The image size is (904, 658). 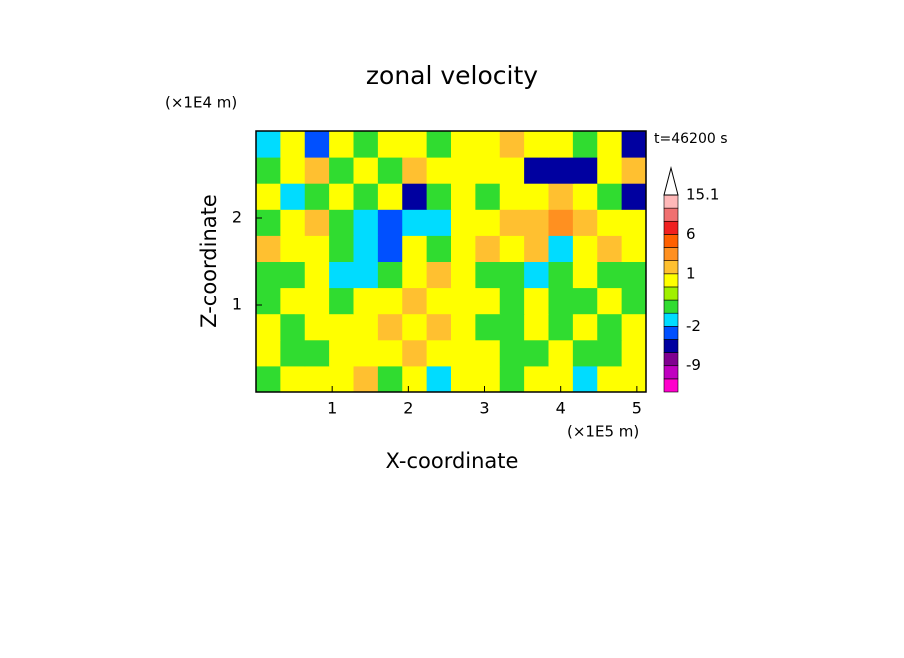 What do you see at coordinates (691, 273) in the screenshot?
I see `colorbar-label: 1` at bounding box center [691, 273].